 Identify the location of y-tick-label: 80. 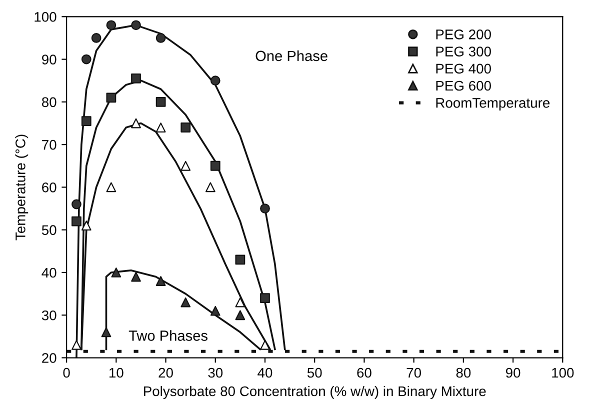
(49, 102).